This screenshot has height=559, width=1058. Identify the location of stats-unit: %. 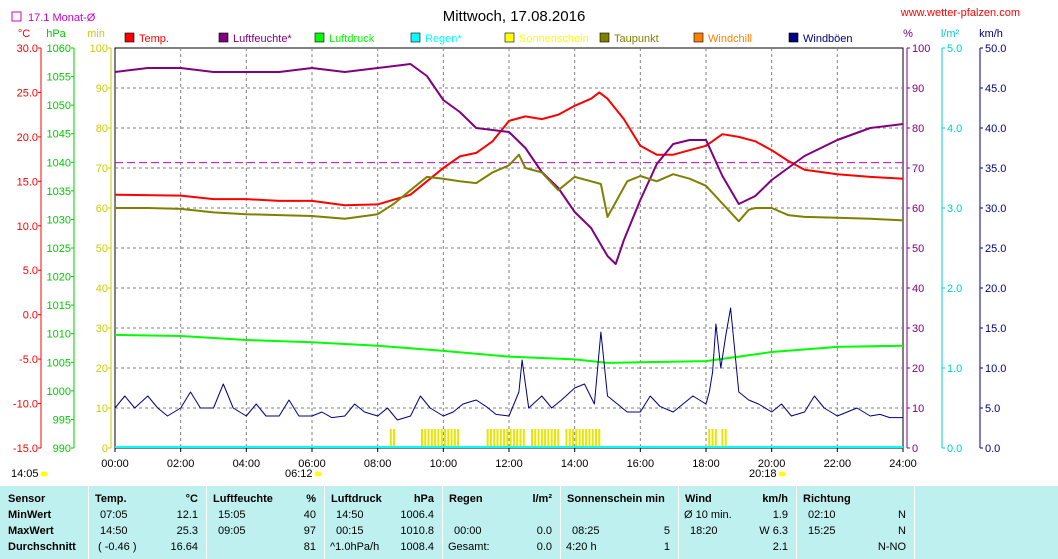
(311, 499).